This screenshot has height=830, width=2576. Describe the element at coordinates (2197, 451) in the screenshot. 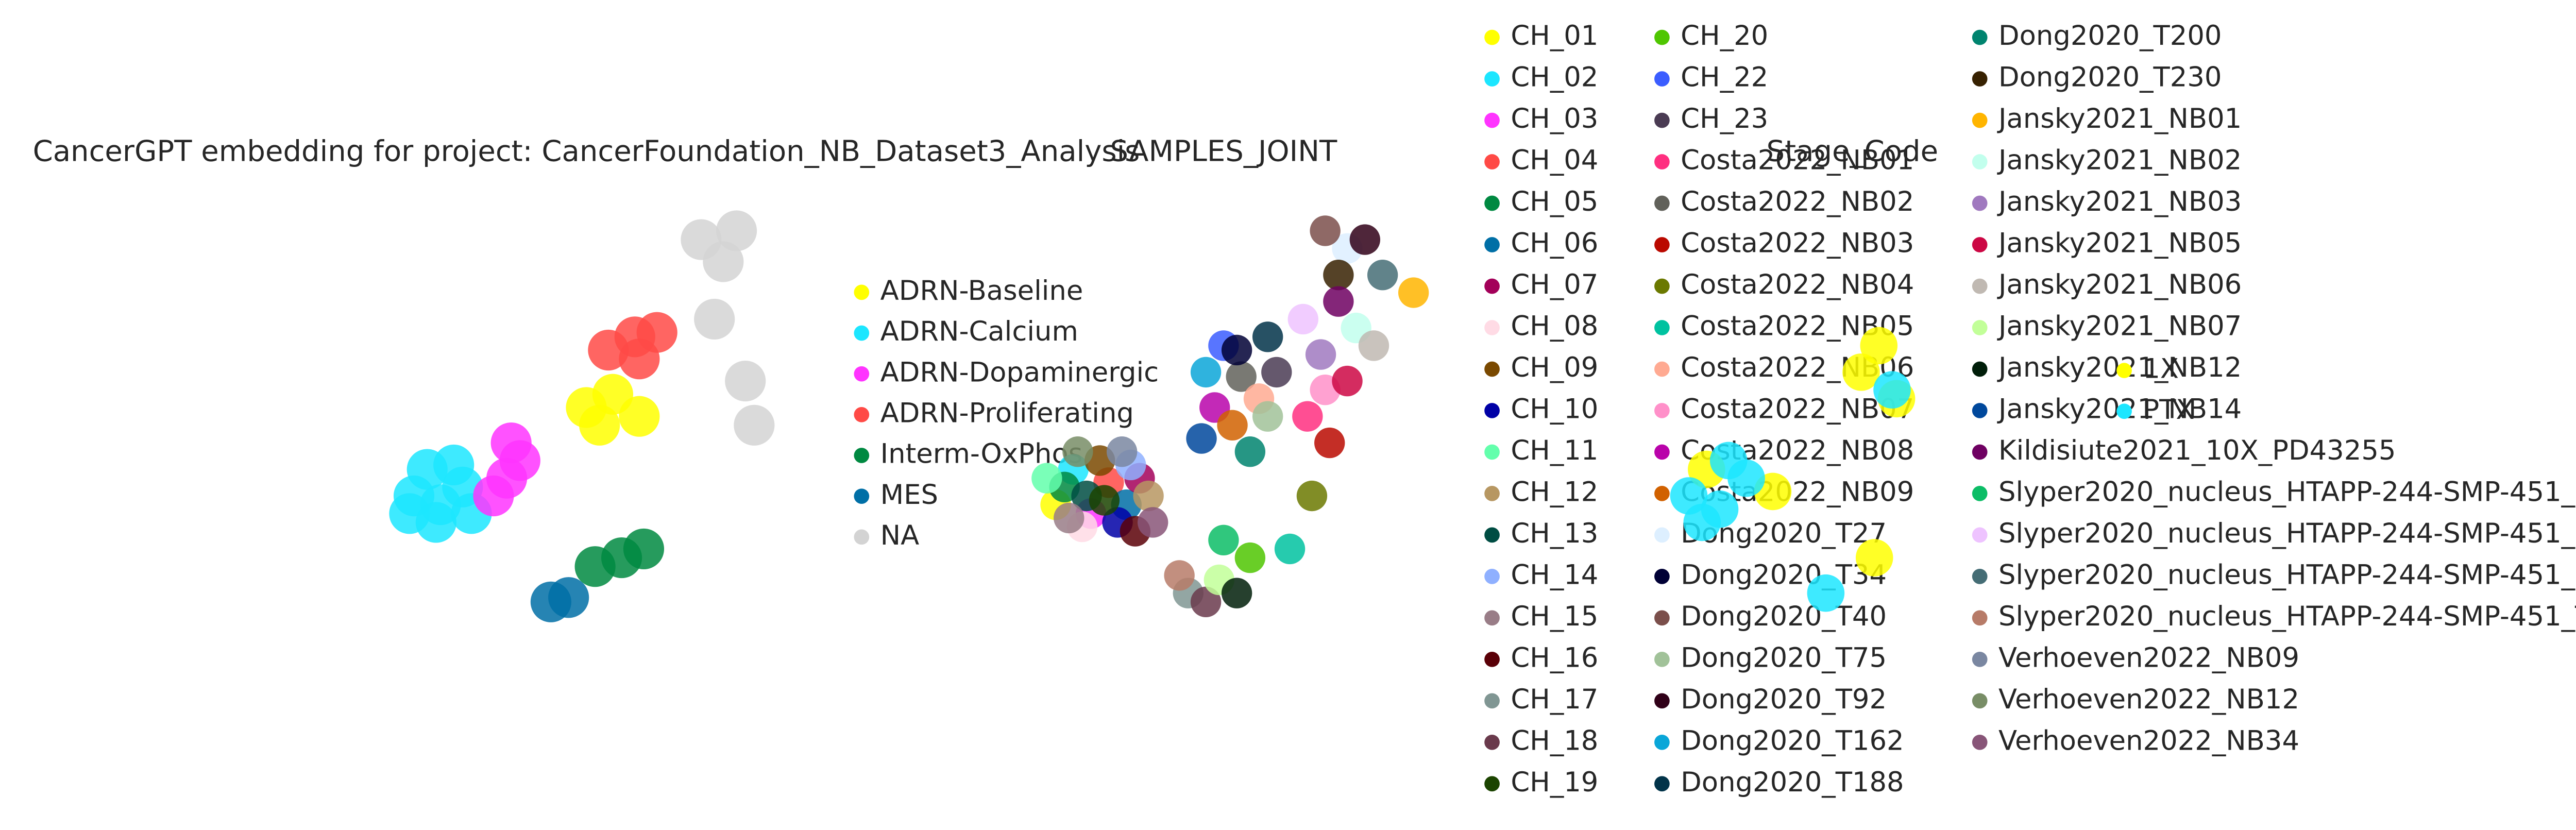

I see `legend-label: Kildisiute2021_10X_PD43255` at that location.